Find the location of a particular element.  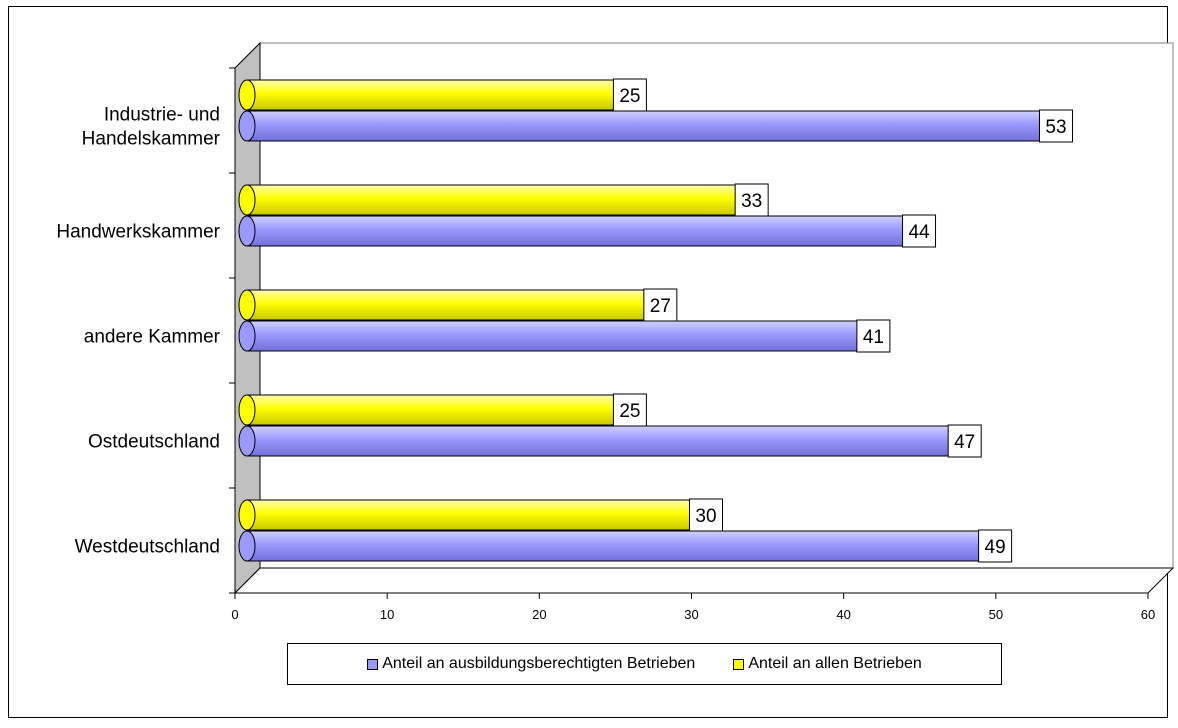

data-label-ausbildungsberechtigt: 53 is located at coordinates (1055, 127).